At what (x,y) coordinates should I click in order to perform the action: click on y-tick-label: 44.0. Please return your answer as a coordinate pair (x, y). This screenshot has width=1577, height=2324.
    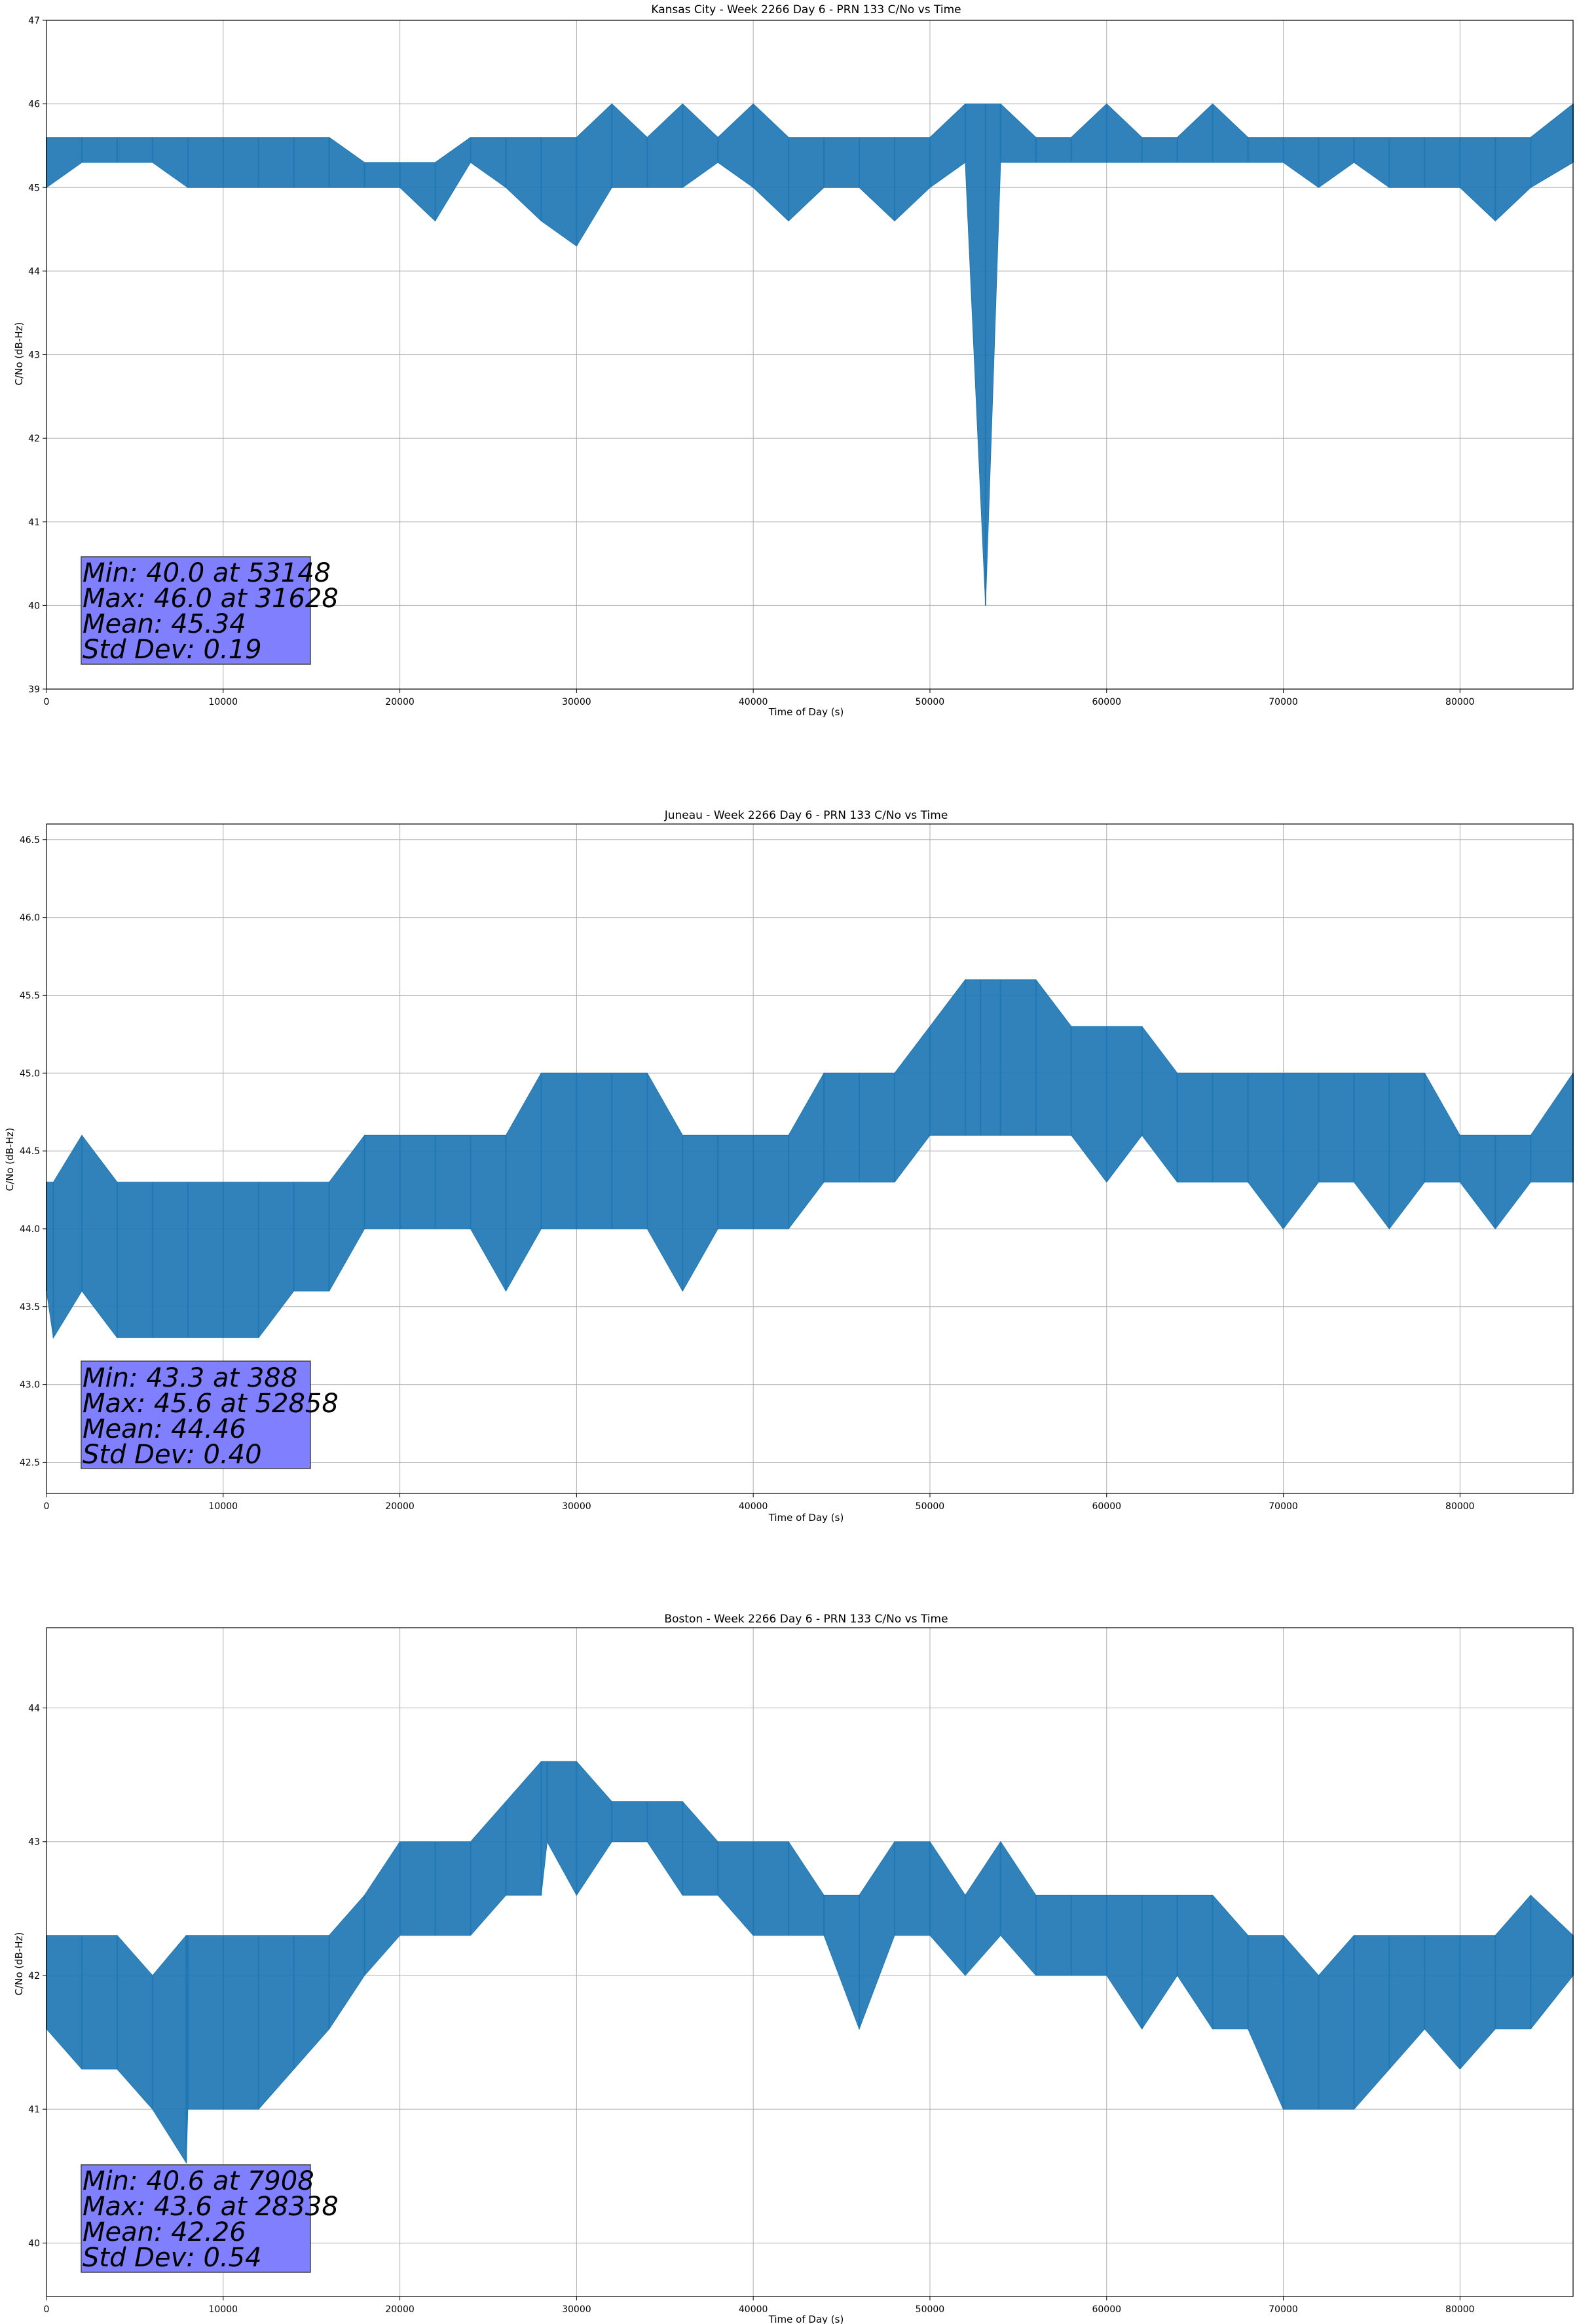
    Looking at the image, I should click on (30, 1229).